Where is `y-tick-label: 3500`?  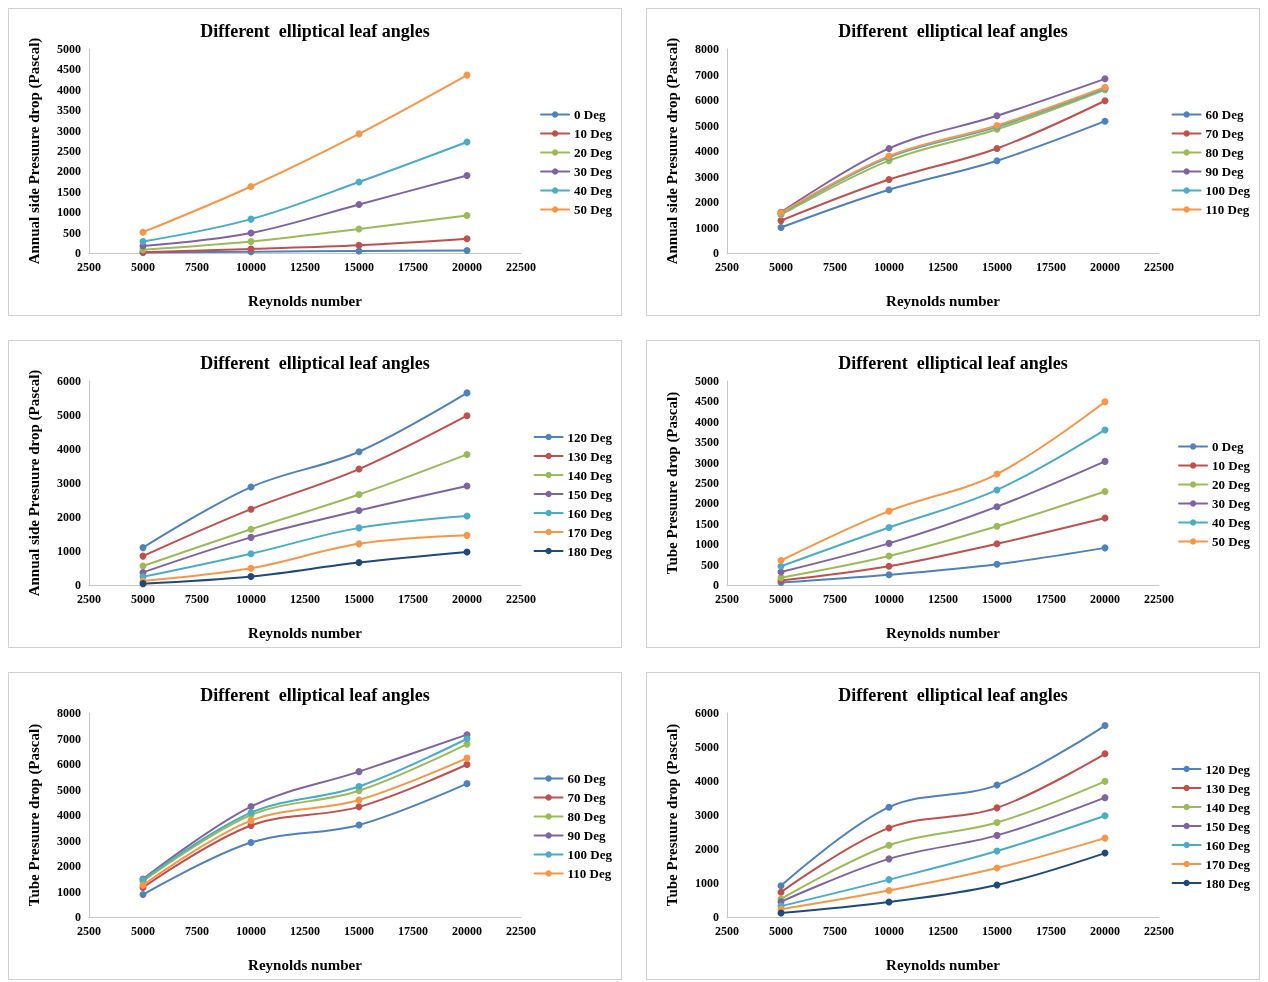
y-tick-label: 3500 is located at coordinates (69, 110).